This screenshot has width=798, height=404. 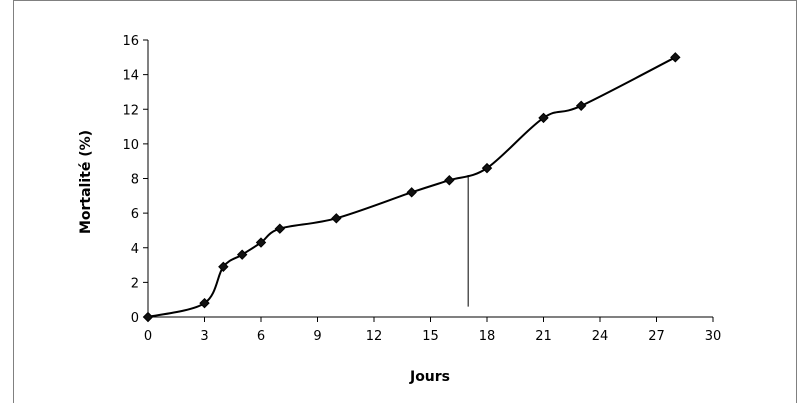 What do you see at coordinates (600, 336) in the screenshot?
I see `x-tick-label: 24` at bounding box center [600, 336].